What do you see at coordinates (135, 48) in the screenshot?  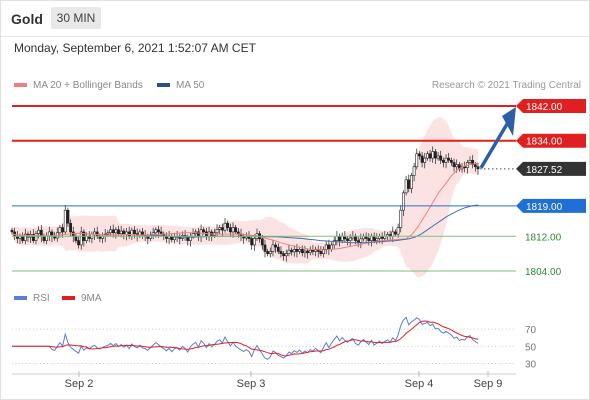 I see `timestamp: Monday, September 6, 2021 1:52:07 AM CET` at bounding box center [135, 48].